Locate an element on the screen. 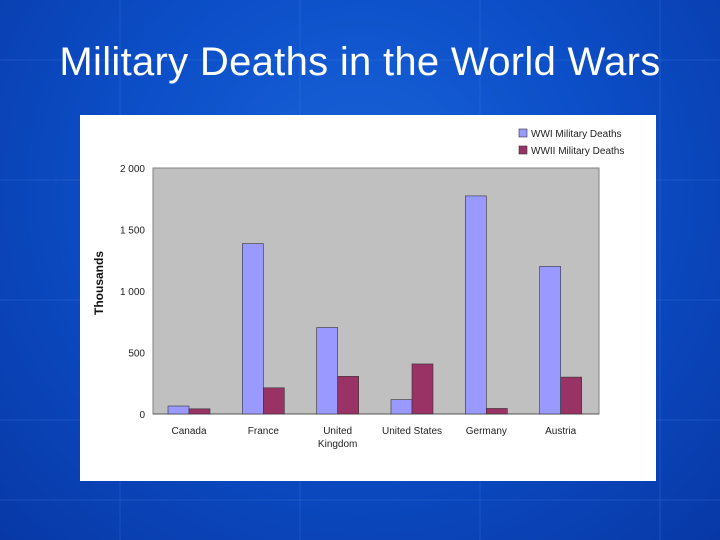 The height and width of the screenshot is (540, 720). x-category-label: Kingdom is located at coordinates (337, 444).